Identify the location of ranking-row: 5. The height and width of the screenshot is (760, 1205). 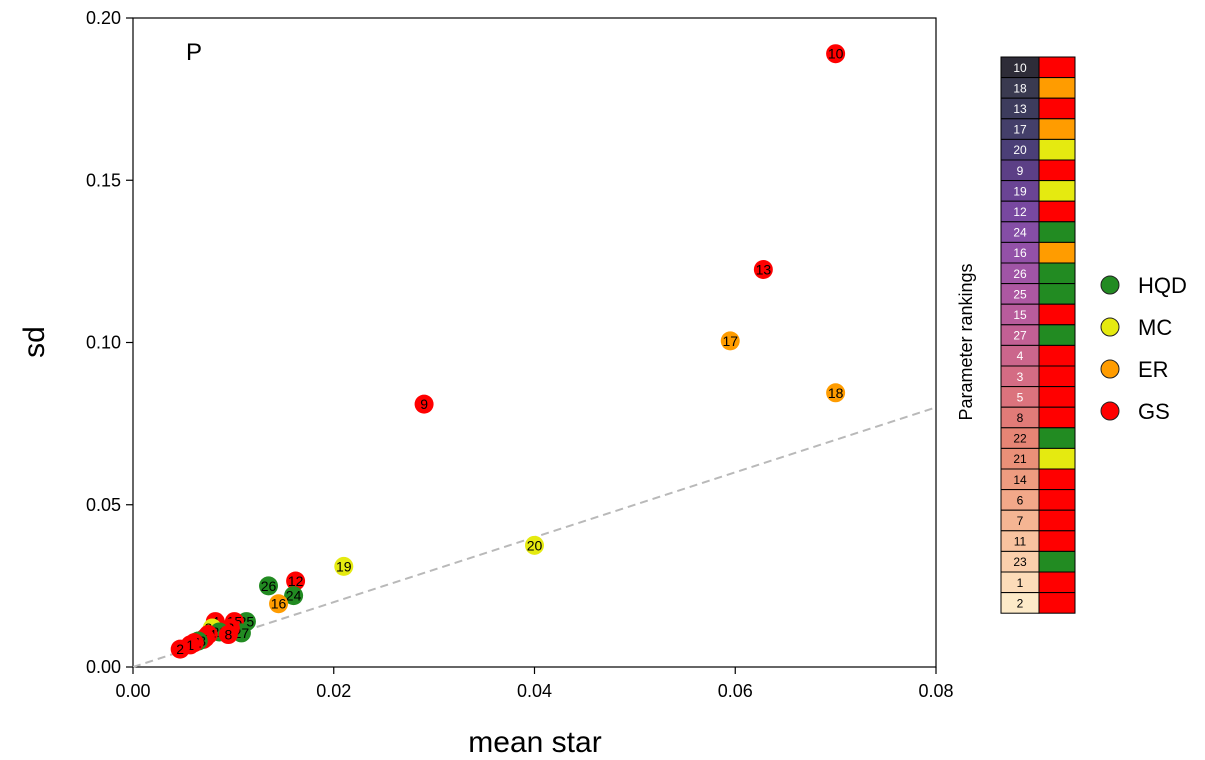
(1038, 397).